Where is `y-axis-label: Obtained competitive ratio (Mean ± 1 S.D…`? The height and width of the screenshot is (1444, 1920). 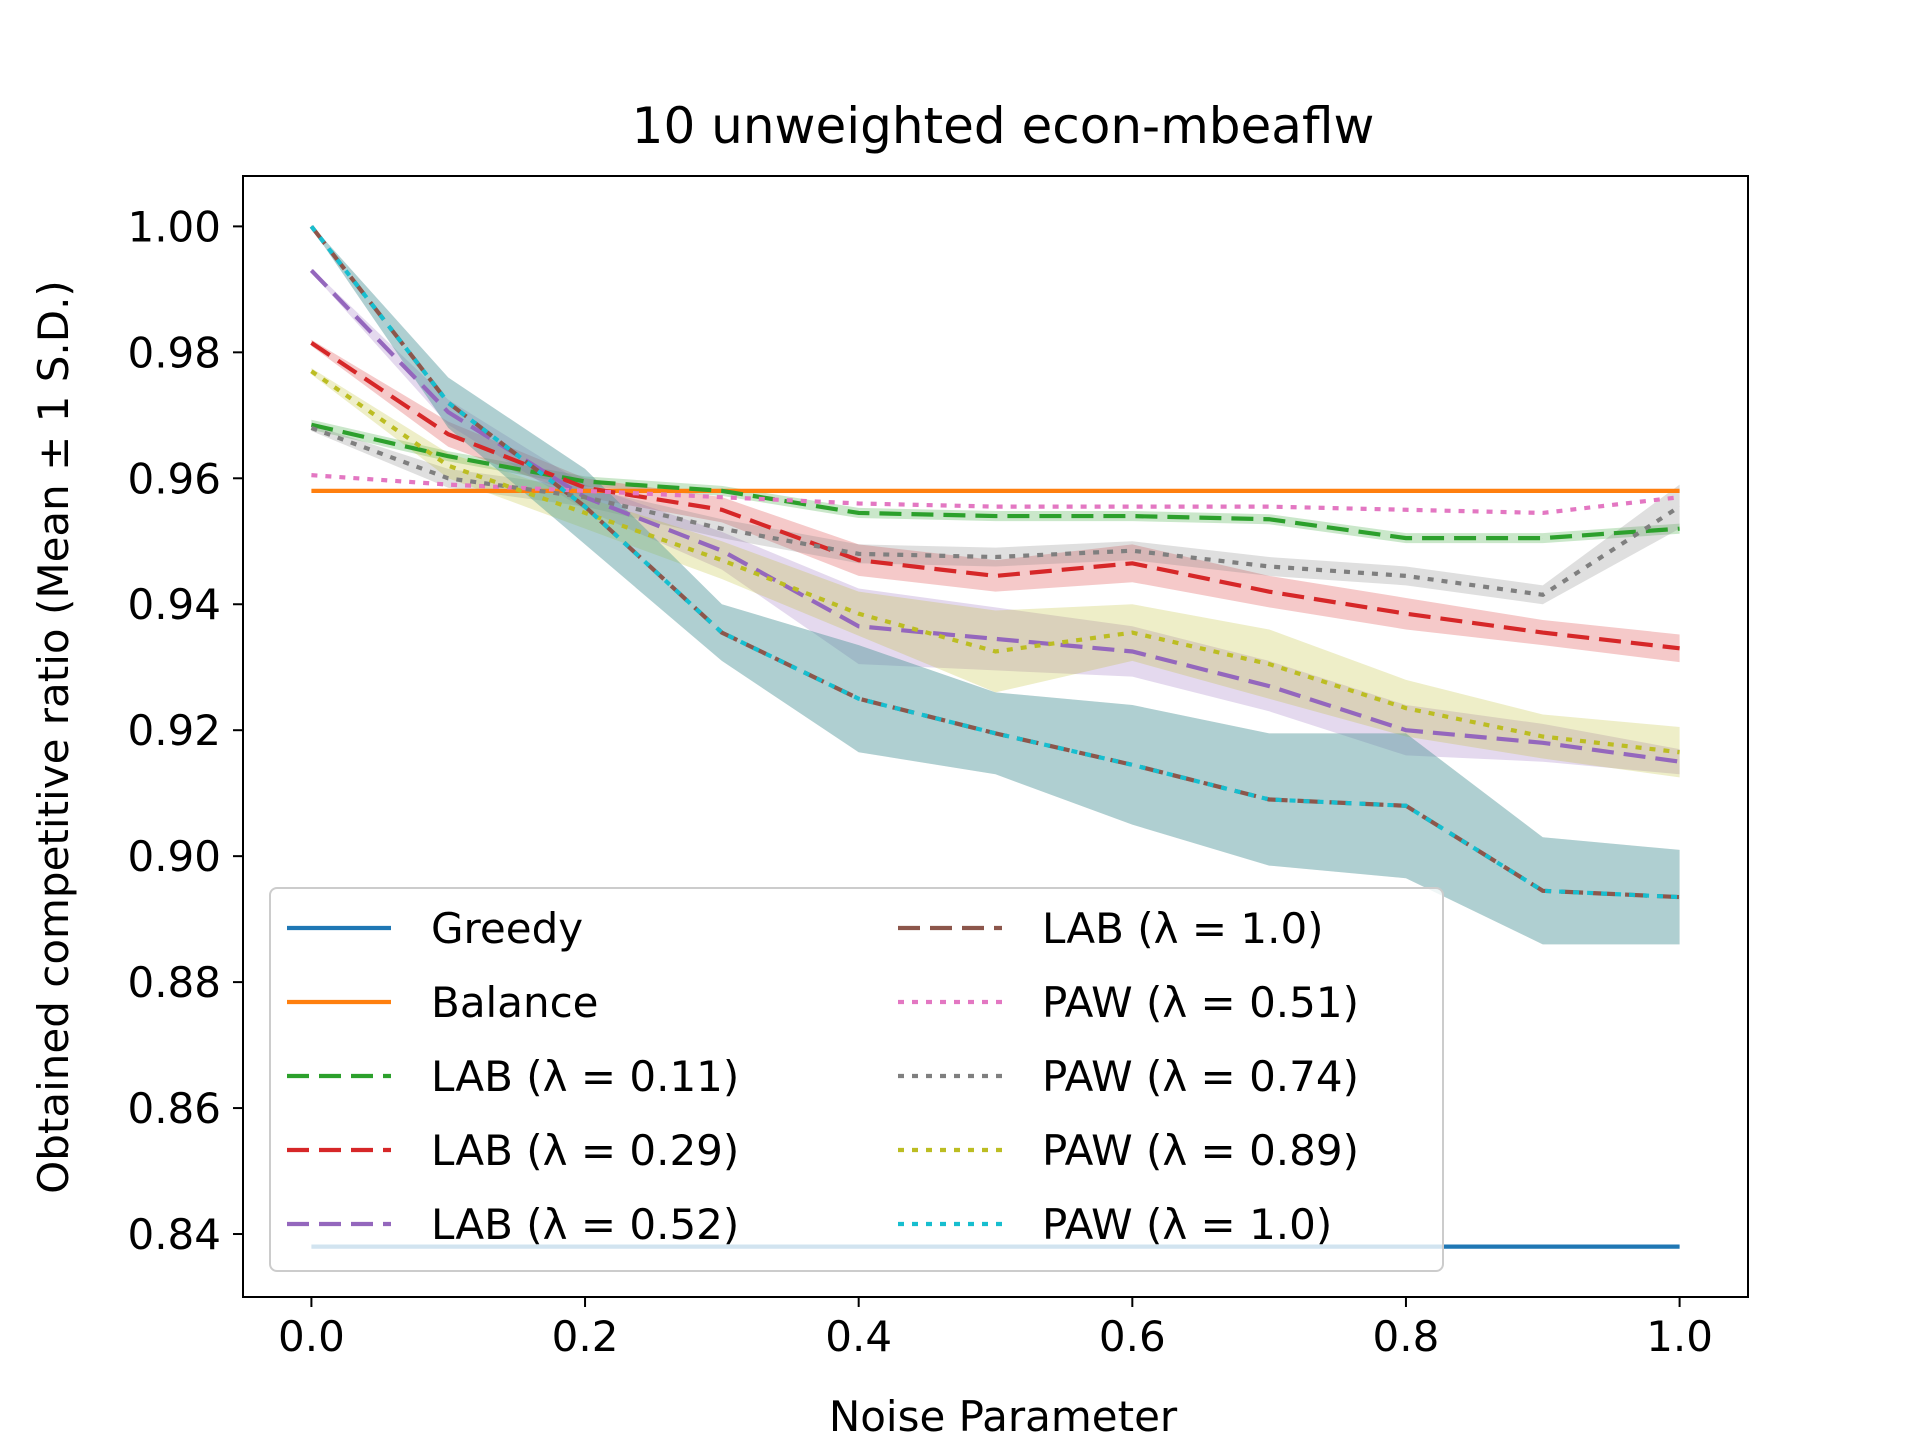
y-axis-label: Obtained competitive ratio (Mean ± 1 S.D… is located at coordinates (53, 737).